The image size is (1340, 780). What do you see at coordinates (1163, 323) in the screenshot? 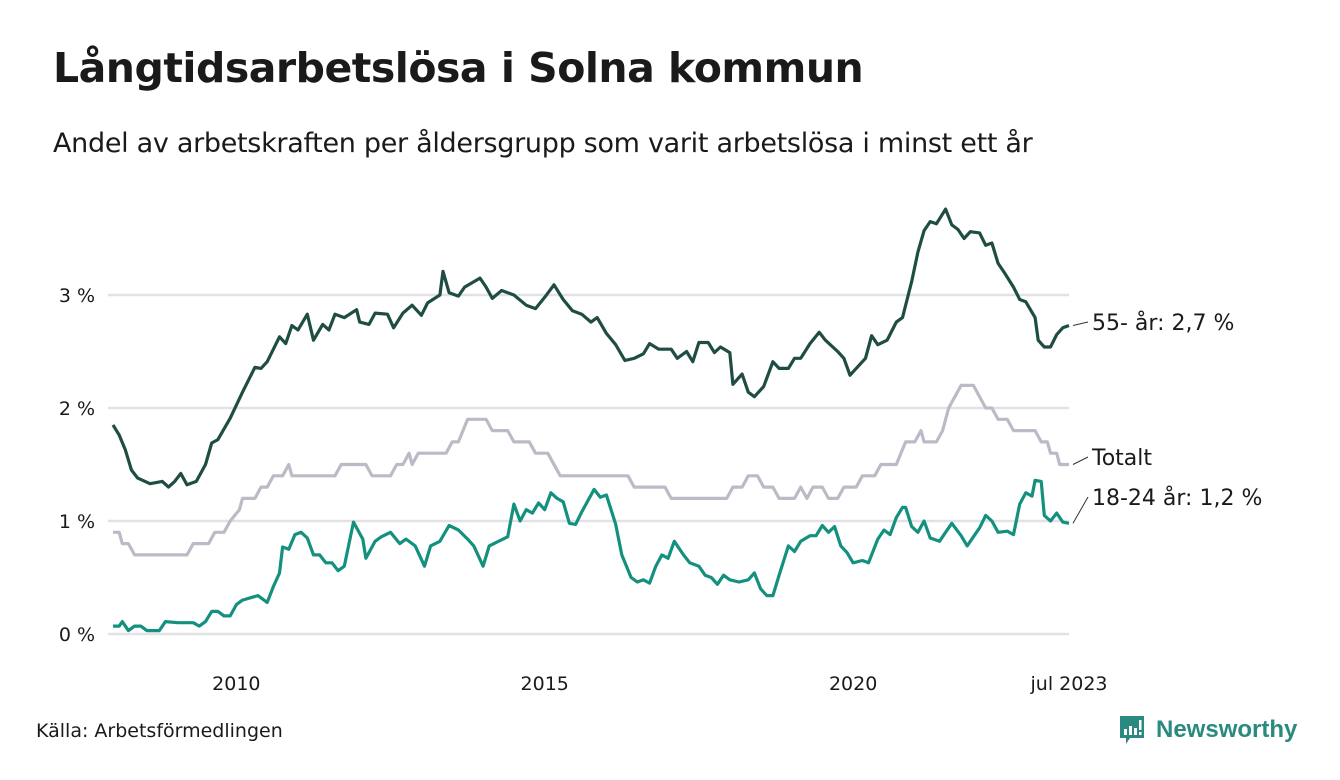
I see `series-end-label: 55- år: 2,7 %` at bounding box center [1163, 323].